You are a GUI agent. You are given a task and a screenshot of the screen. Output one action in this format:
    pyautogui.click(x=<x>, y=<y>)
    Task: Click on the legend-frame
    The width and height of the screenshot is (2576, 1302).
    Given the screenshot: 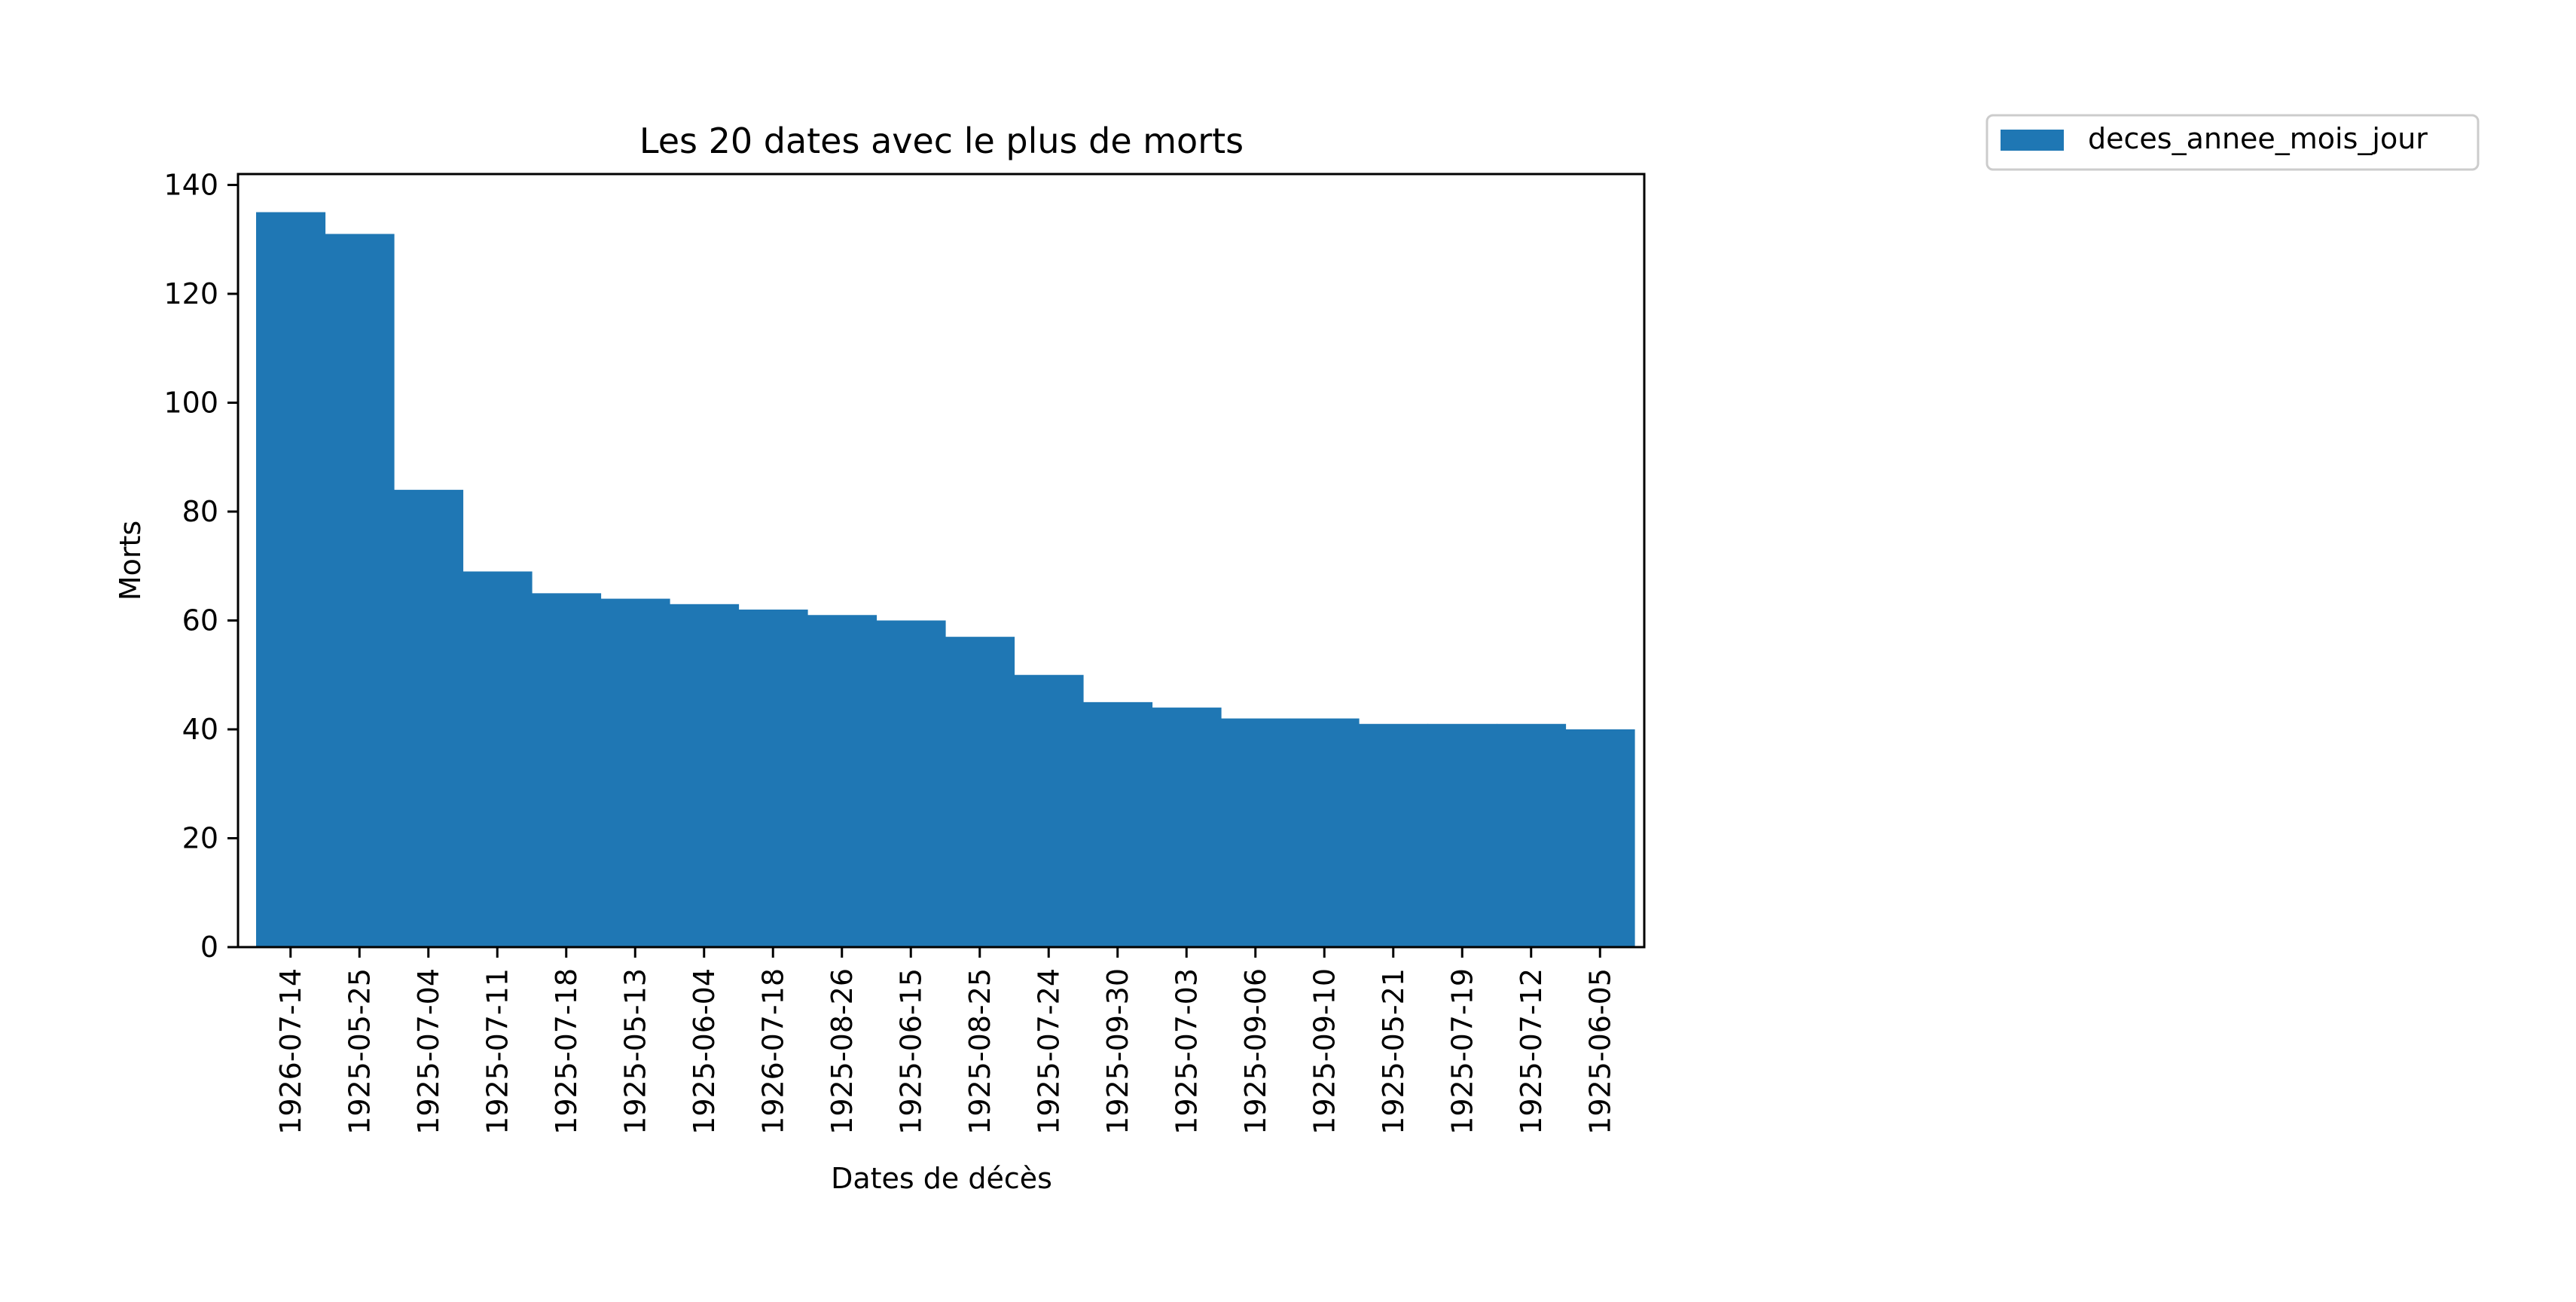 What is the action you would take?
    pyautogui.click(x=2233, y=142)
    